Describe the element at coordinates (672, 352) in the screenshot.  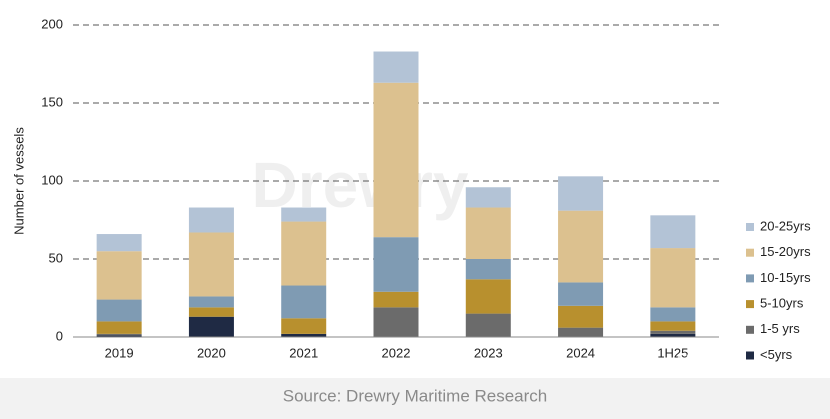
I see `x-tick-label: 1H25` at that location.